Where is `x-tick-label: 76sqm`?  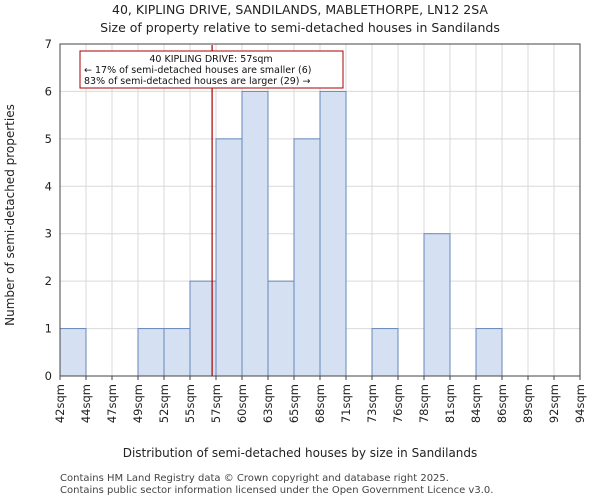 x-tick-label: 76sqm is located at coordinates (398, 403).